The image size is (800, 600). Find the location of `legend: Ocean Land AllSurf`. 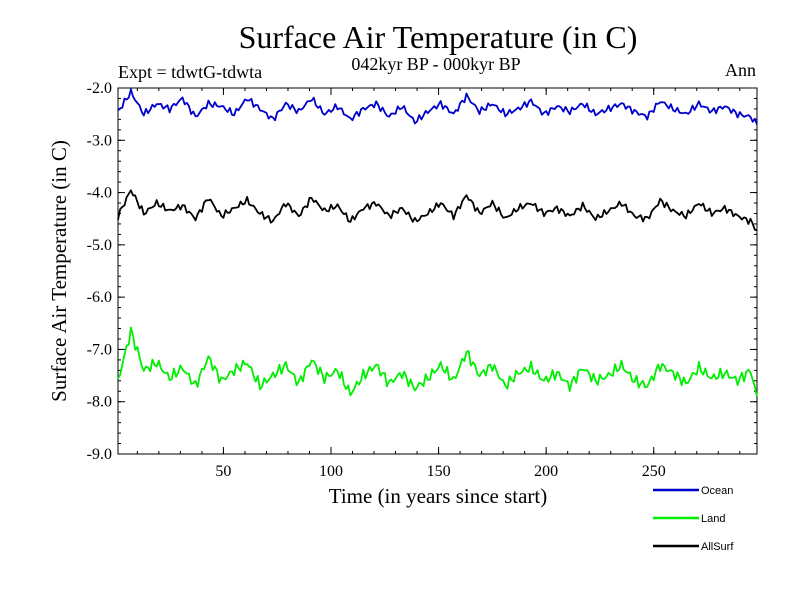

legend: Ocean Land AllSurf is located at coordinates (693, 519).